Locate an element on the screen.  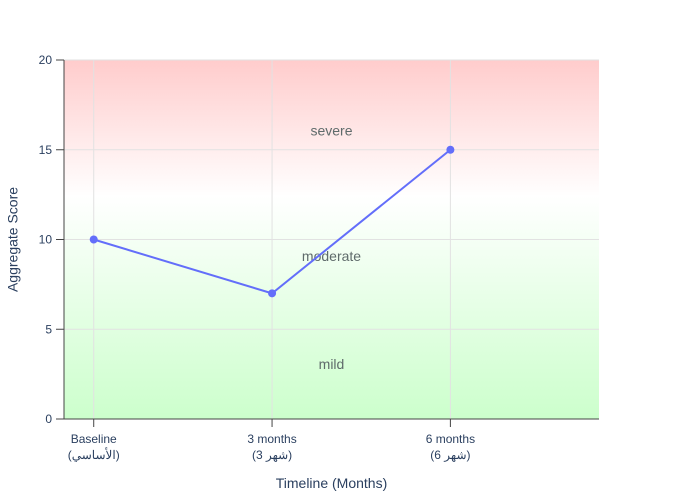
y-axis-title: Aggregate Score is located at coordinates (13, 239).